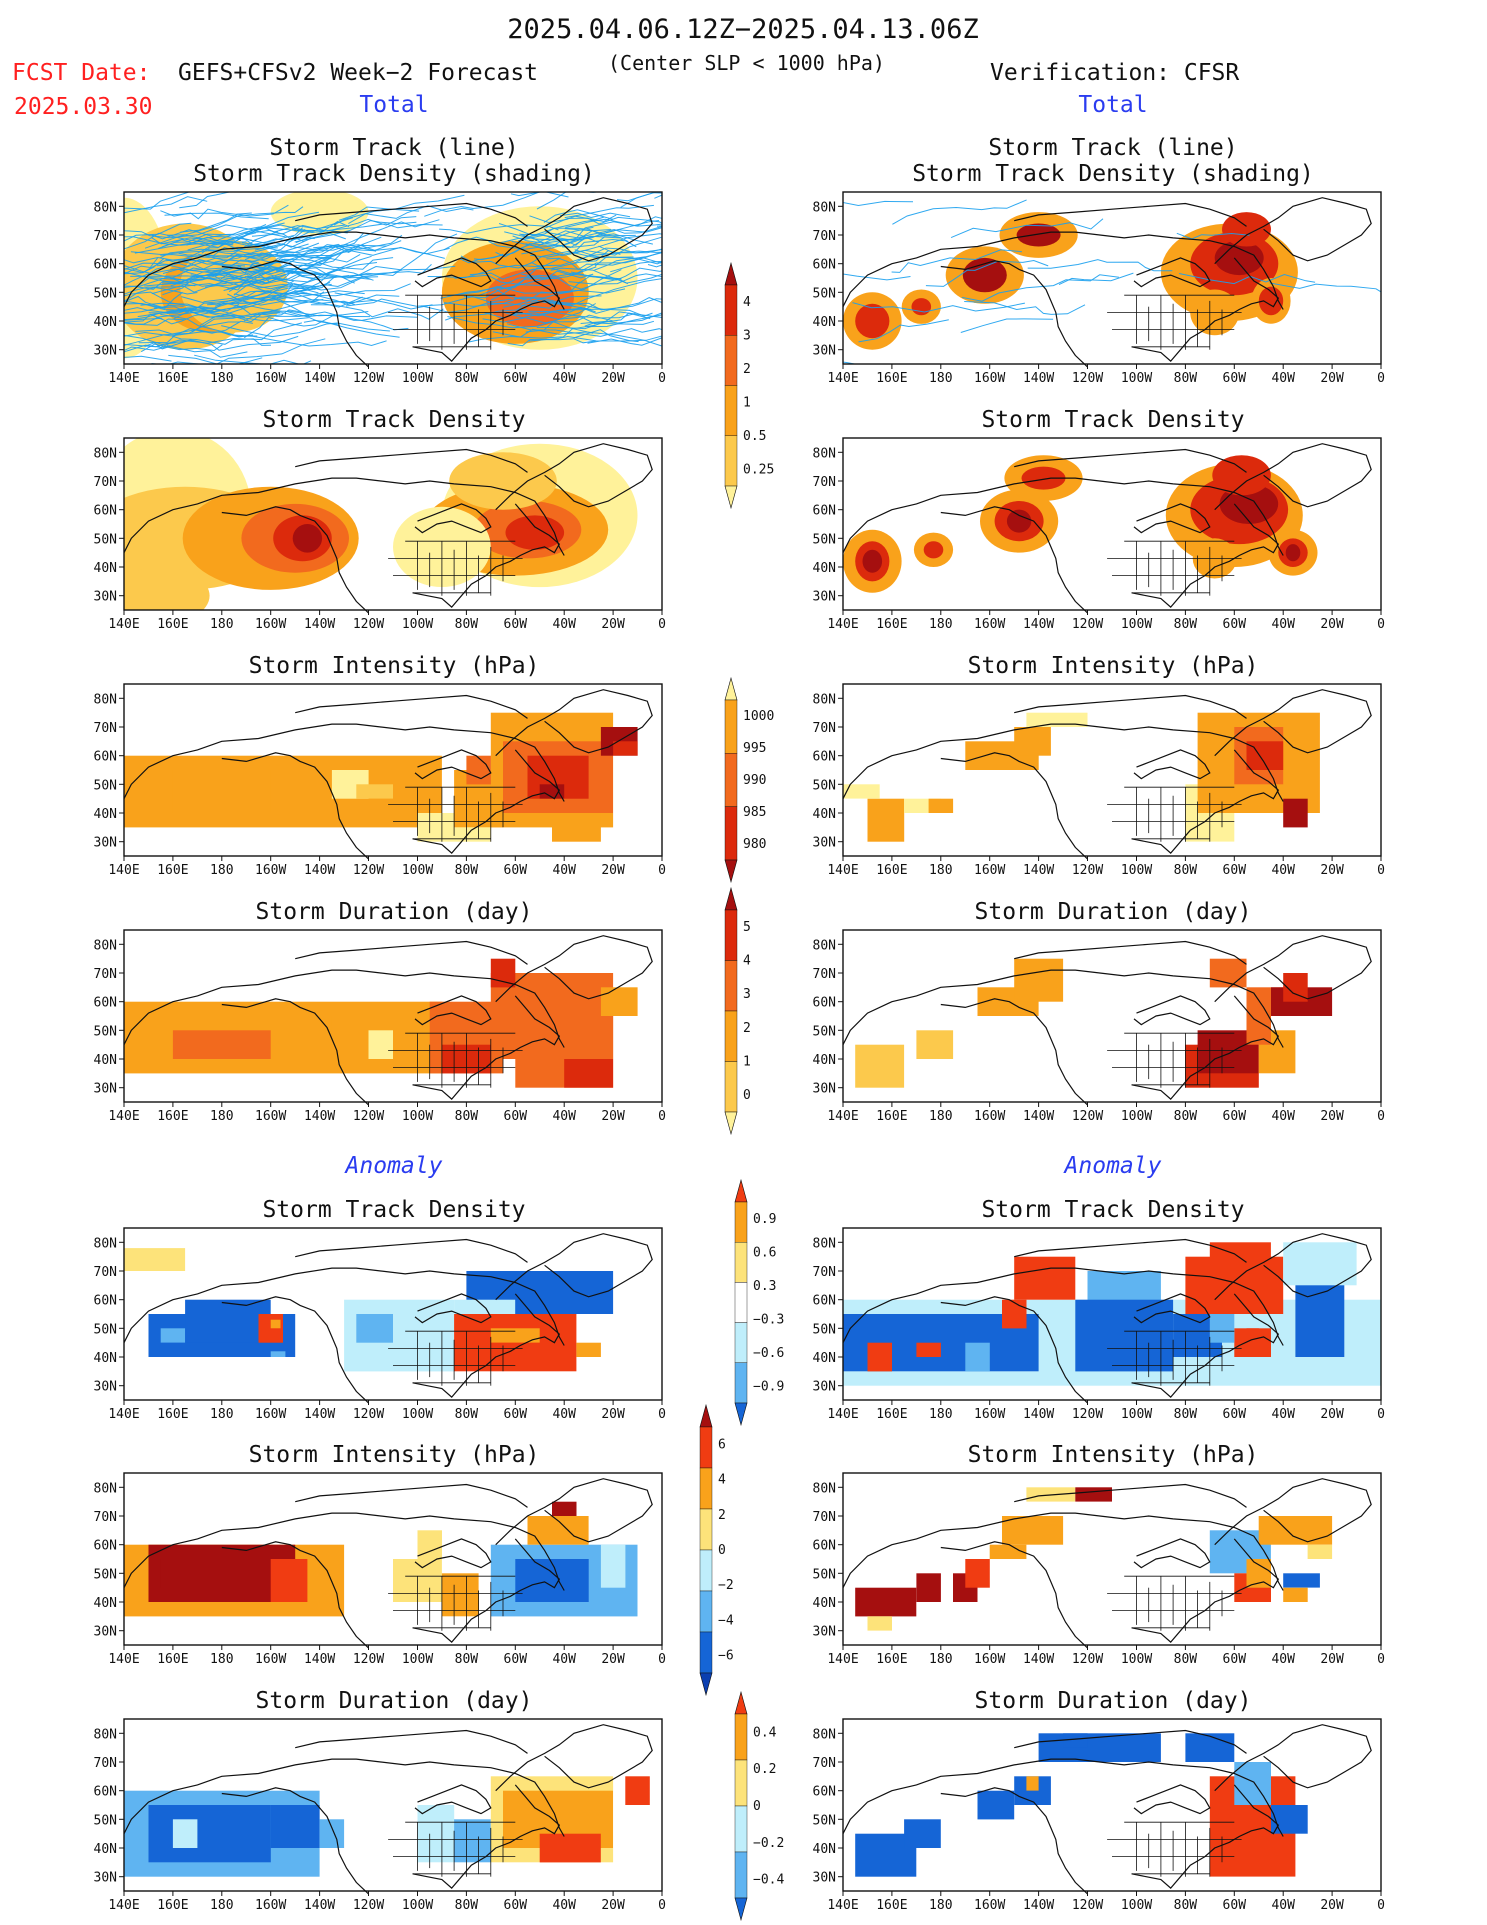 This screenshot has height=1925, width=1487. What do you see at coordinates (1113, 174) in the screenshot?
I see `panel-title-track-shading-right: Storm Track Density (shading)` at bounding box center [1113, 174].